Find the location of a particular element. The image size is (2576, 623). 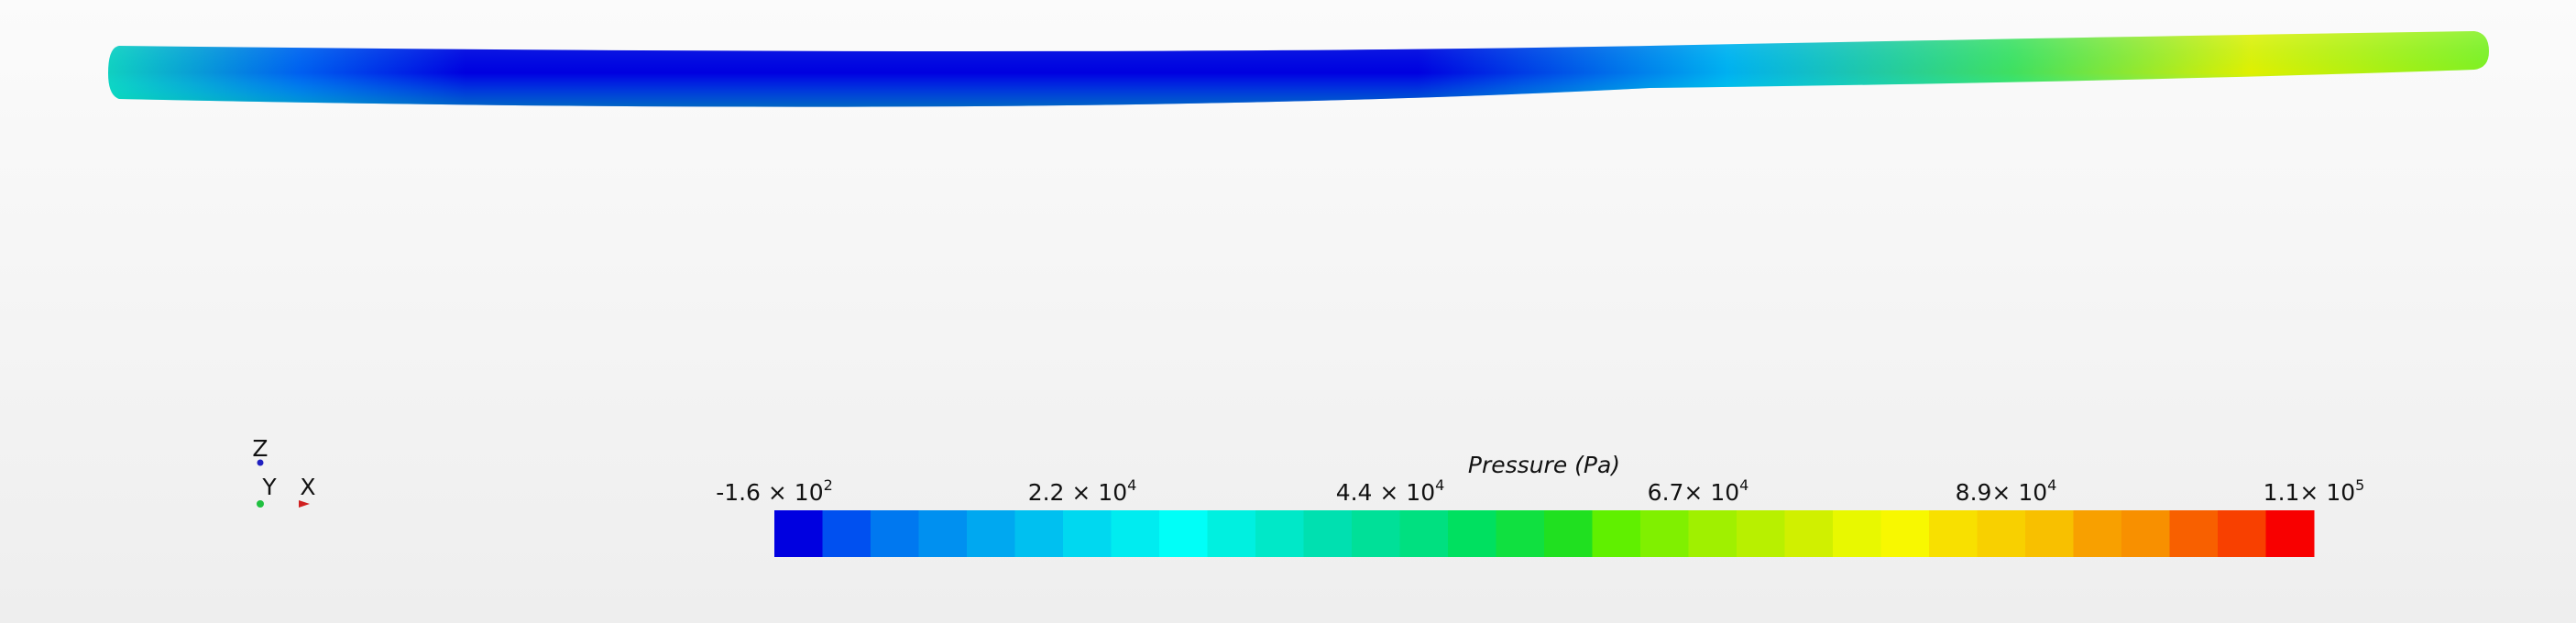

tick-label: 1.1× 105 is located at coordinates (2314, 491).